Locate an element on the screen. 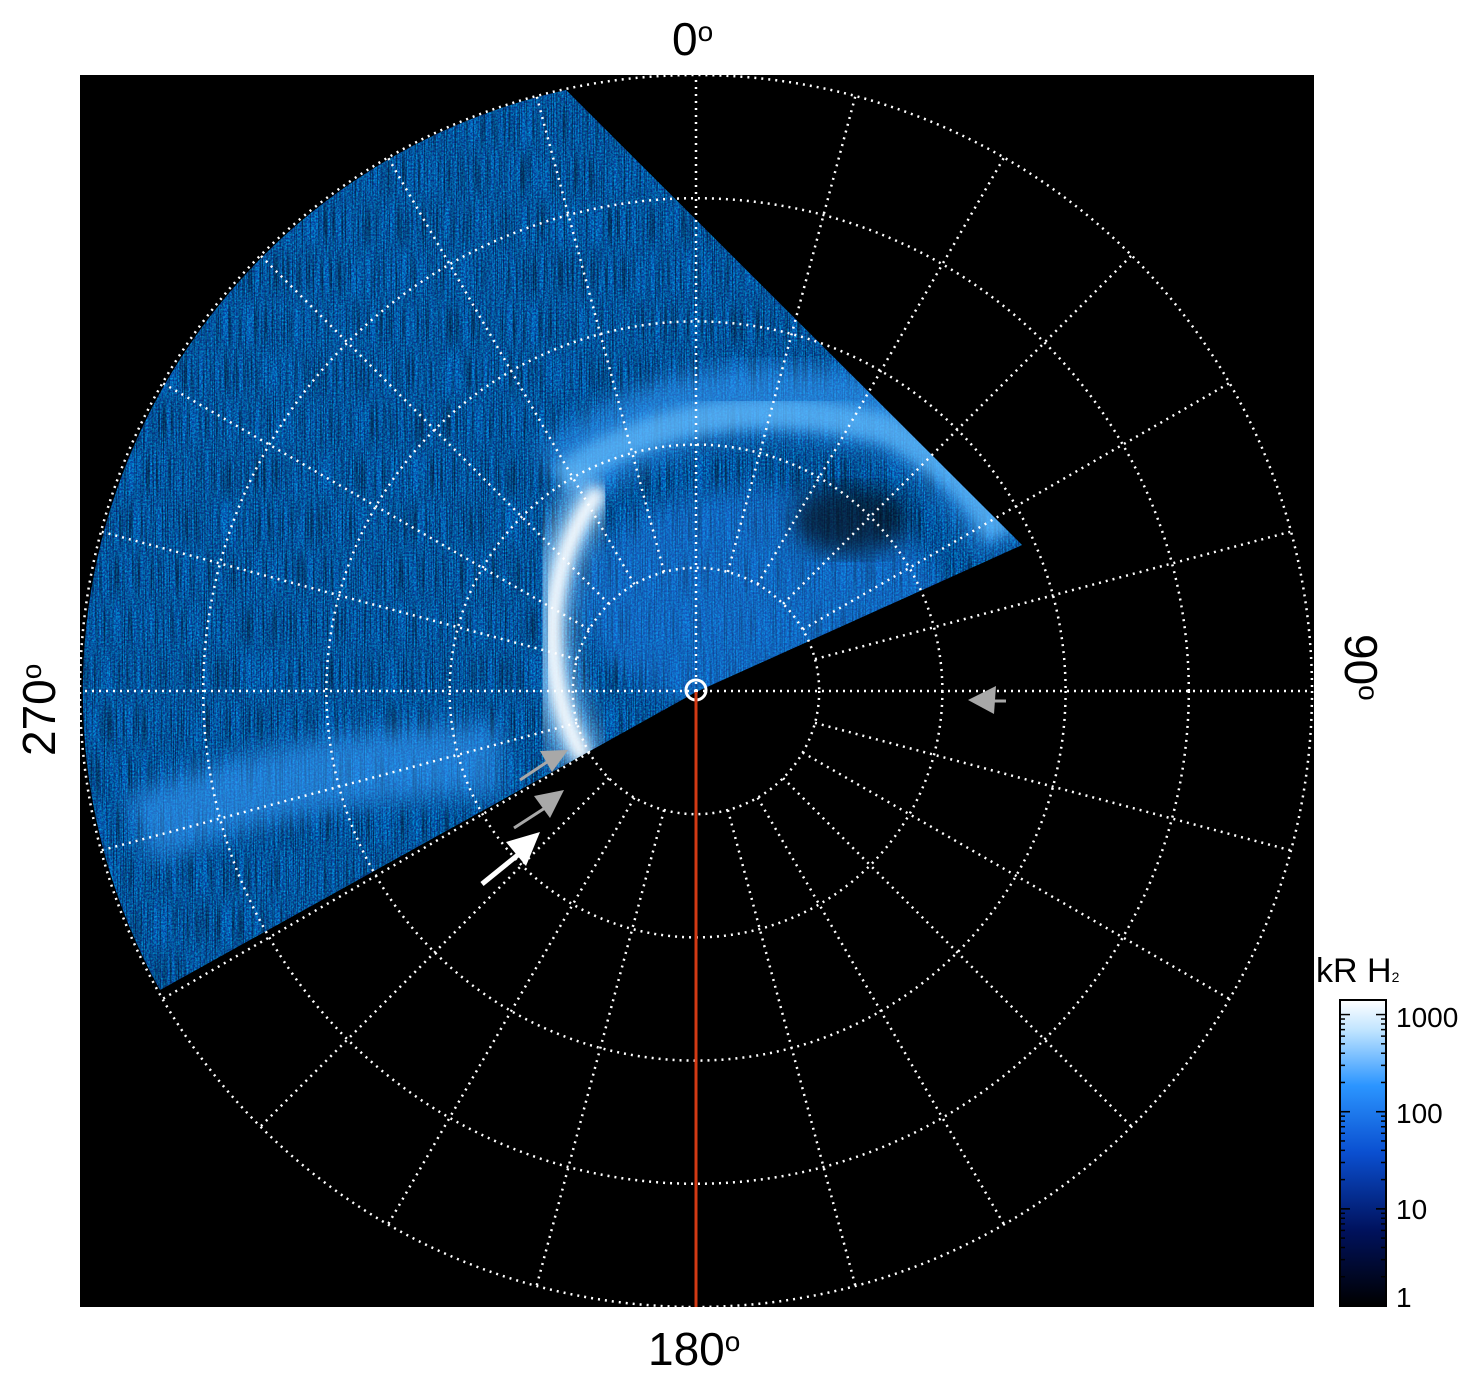 This screenshot has width=1481, height=1384. colorbar-tick-label: 10 is located at coordinates (1412, 1209).